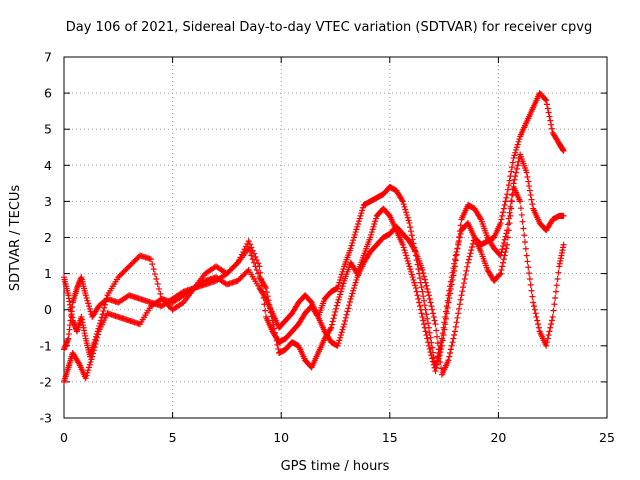 This screenshot has height=480, width=640. What do you see at coordinates (281, 437) in the screenshot?
I see `x-tick-label: 10` at bounding box center [281, 437].